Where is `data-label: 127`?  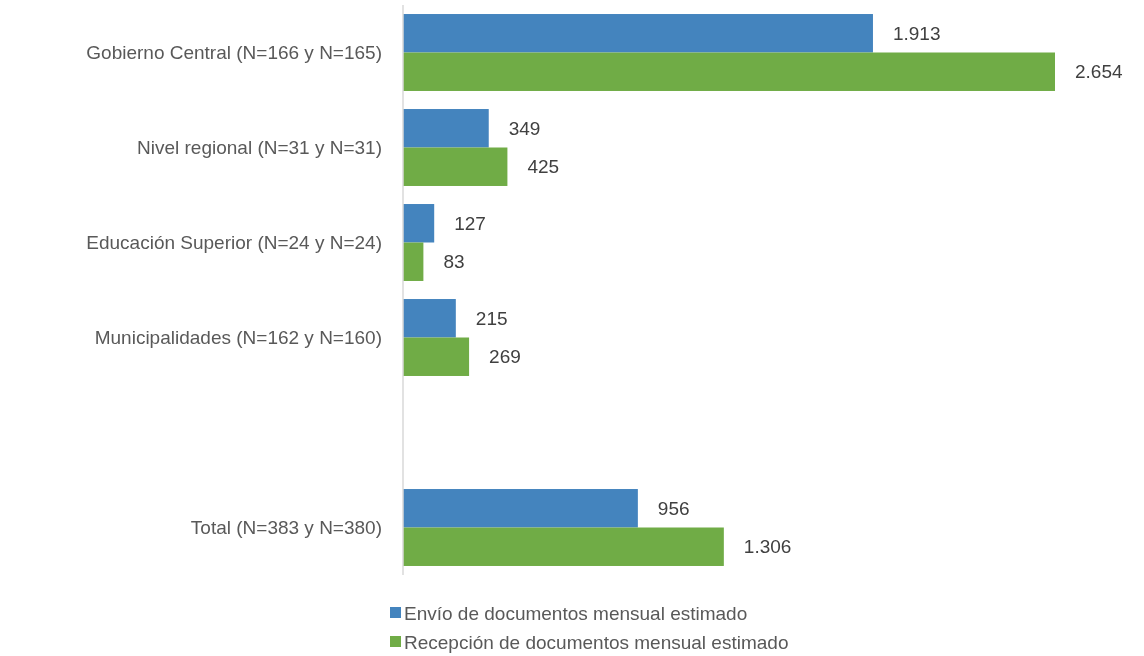
data-label: 127 is located at coordinates (470, 223).